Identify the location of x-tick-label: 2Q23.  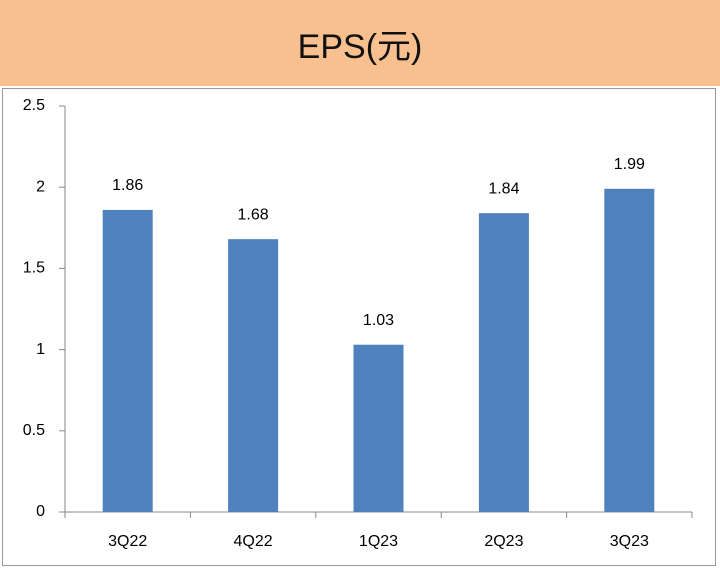
(503, 541).